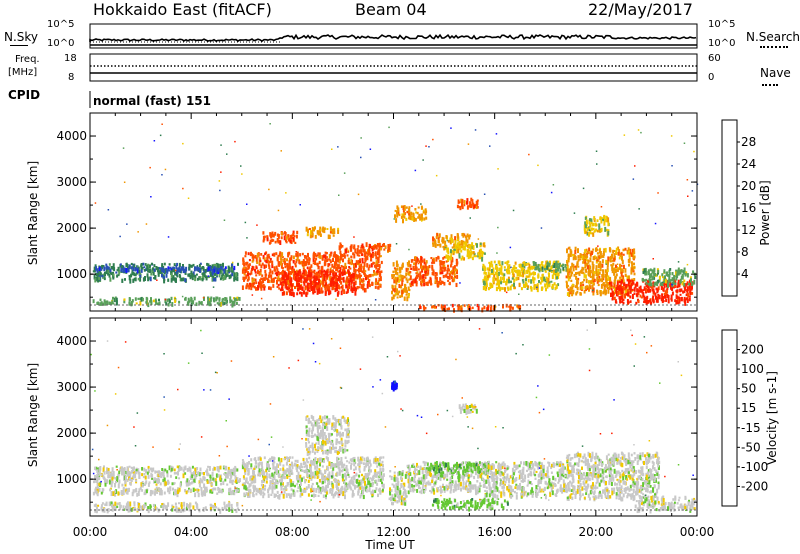 The image size is (800, 554). Describe the element at coordinates (722, 24) in the screenshot. I see `nsearch-tick-top: 10^5` at that location.